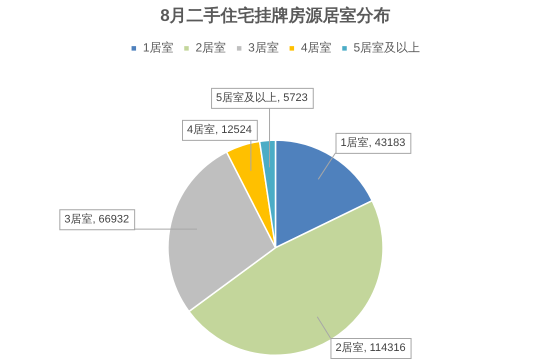  Describe the element at coordinates (263, 47) in the screenshot. I see `legend-label: 3居室` at that location.